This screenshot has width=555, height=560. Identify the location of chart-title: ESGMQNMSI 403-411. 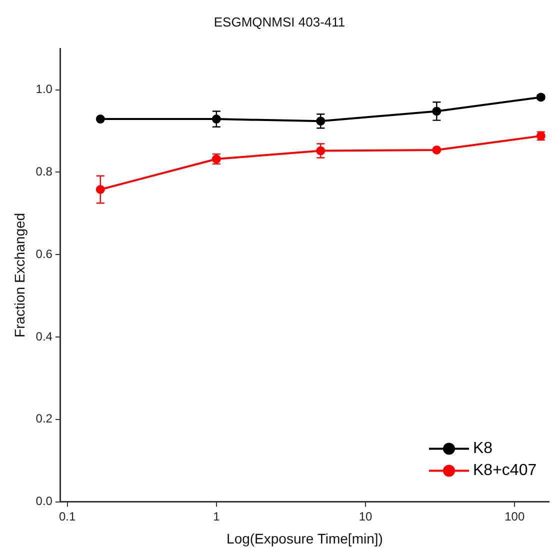
(280, 22).